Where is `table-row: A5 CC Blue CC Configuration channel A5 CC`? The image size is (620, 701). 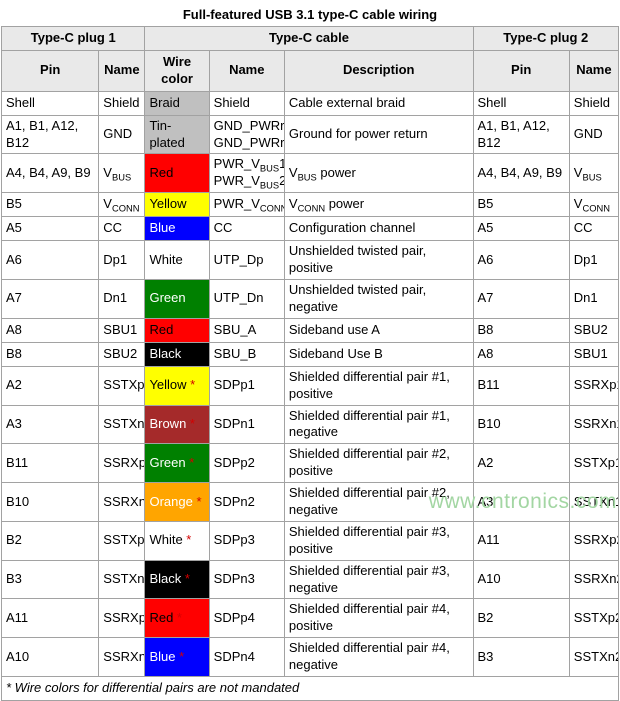
table-row: A5 CC Blue CC Configuration channel A5 CC is located at coordinates (310, 229).